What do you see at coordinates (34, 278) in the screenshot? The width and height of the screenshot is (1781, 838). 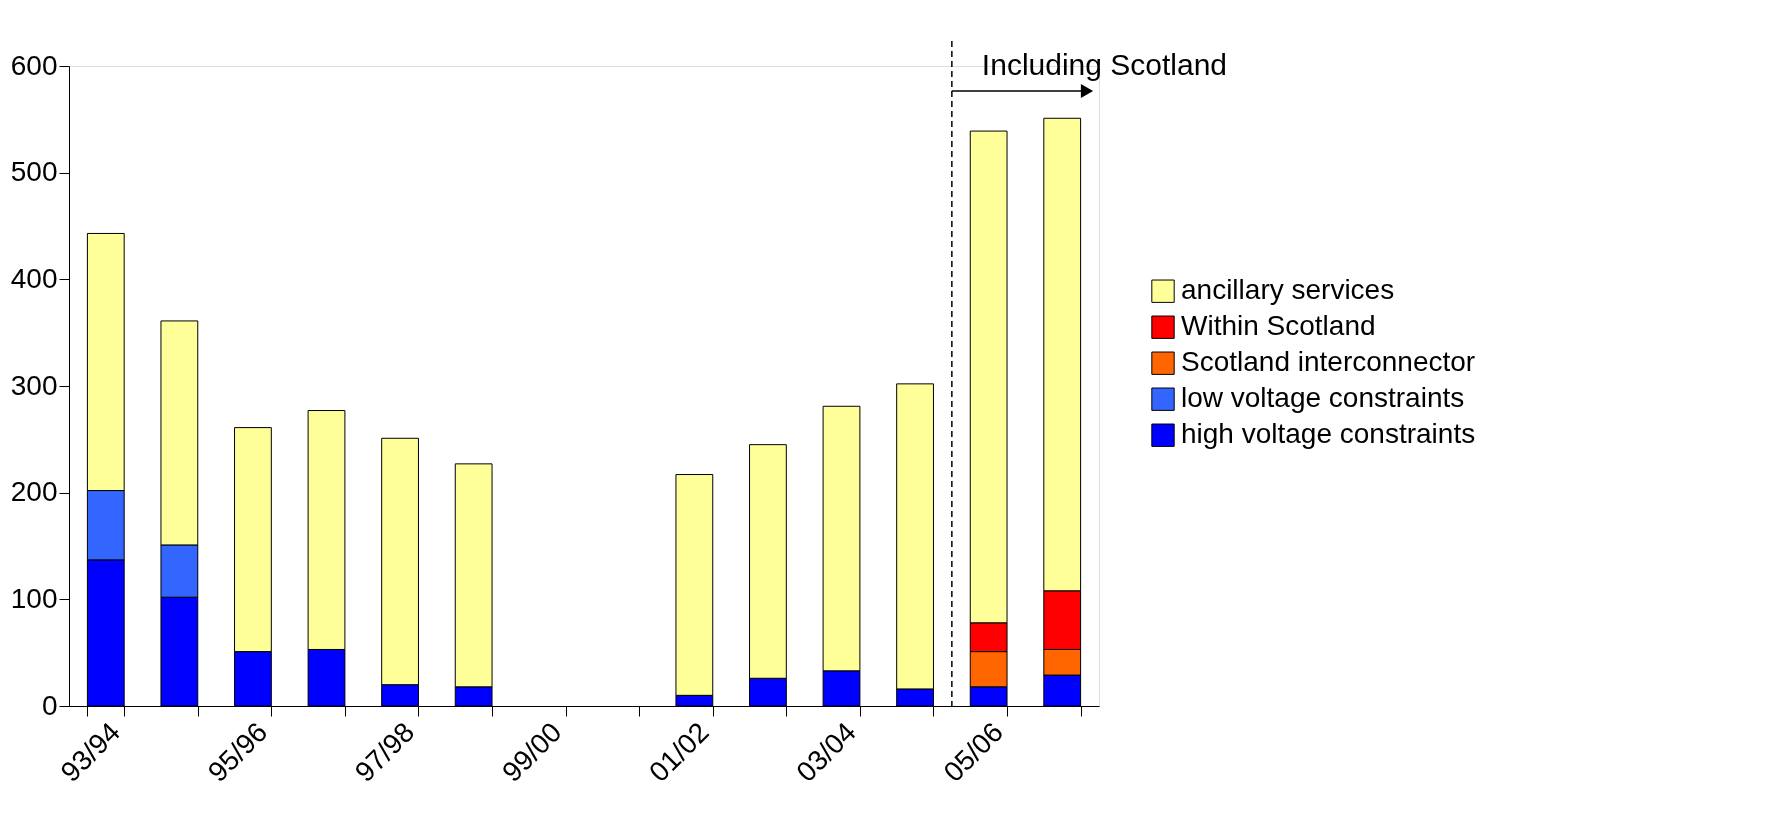 I see `y-tick-label: 400` at bounding box center [34, 278].